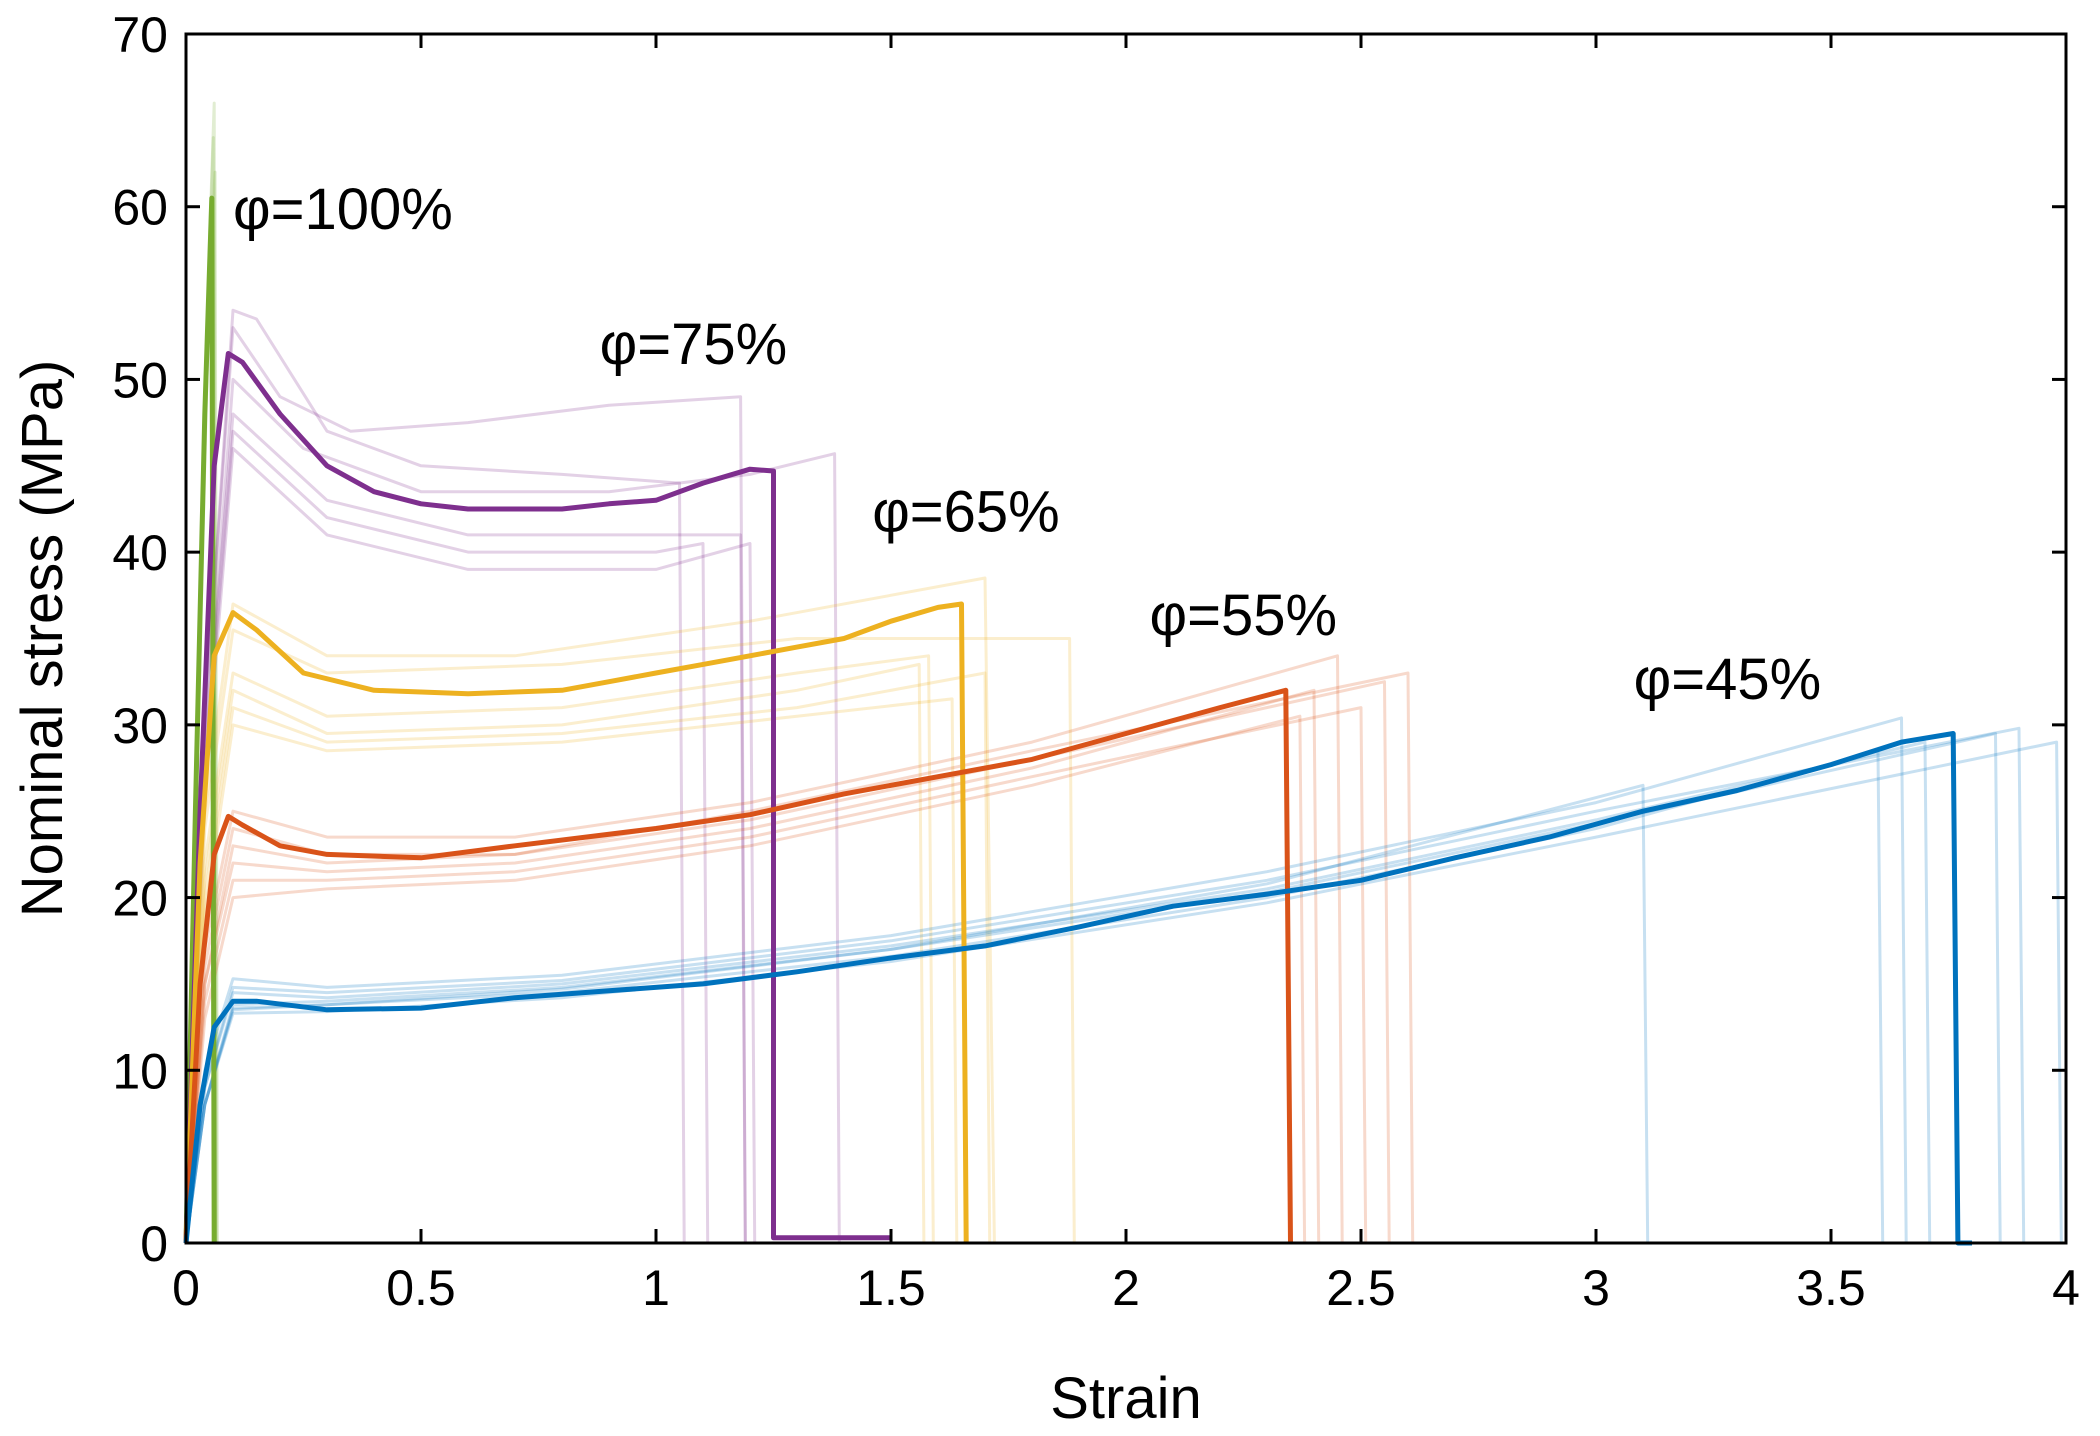 The height and width of the screenshot is (1436, 2100). I want to click on x-tick-label: 2, so click(1126, 1288).